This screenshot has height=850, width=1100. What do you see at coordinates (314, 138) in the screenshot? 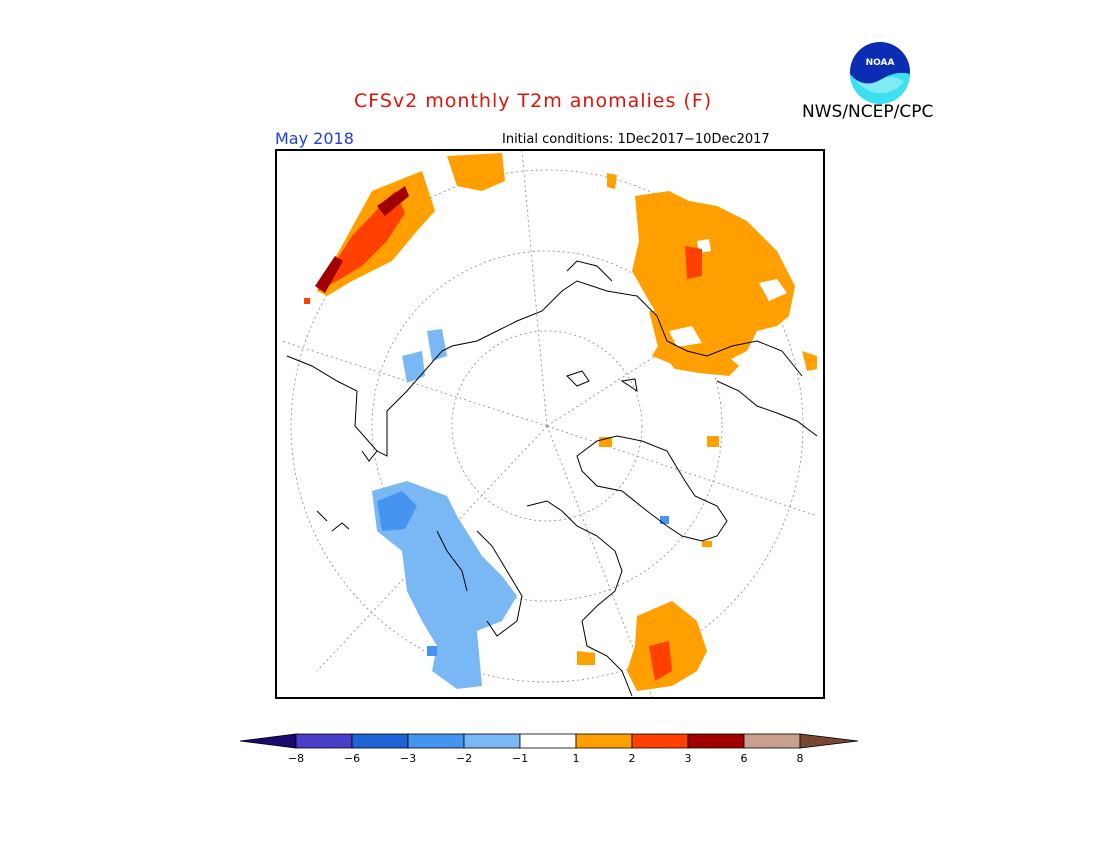
I see `forecast-month: May 2018` at bounding box center [314, 138].